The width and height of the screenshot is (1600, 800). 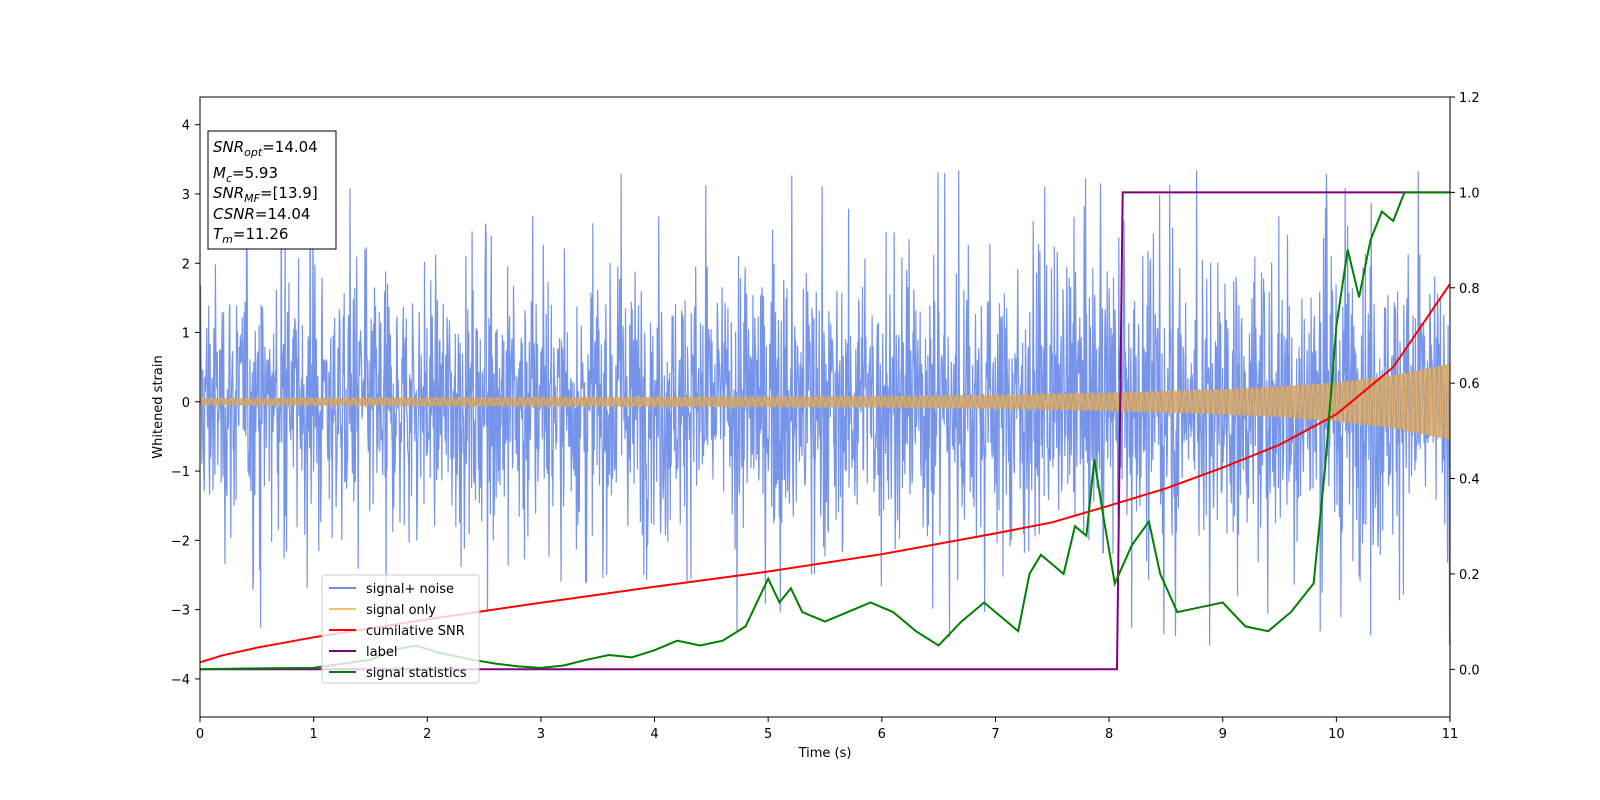 I want to click on legend-label: signal+ noise, so click(x=410, y=589).